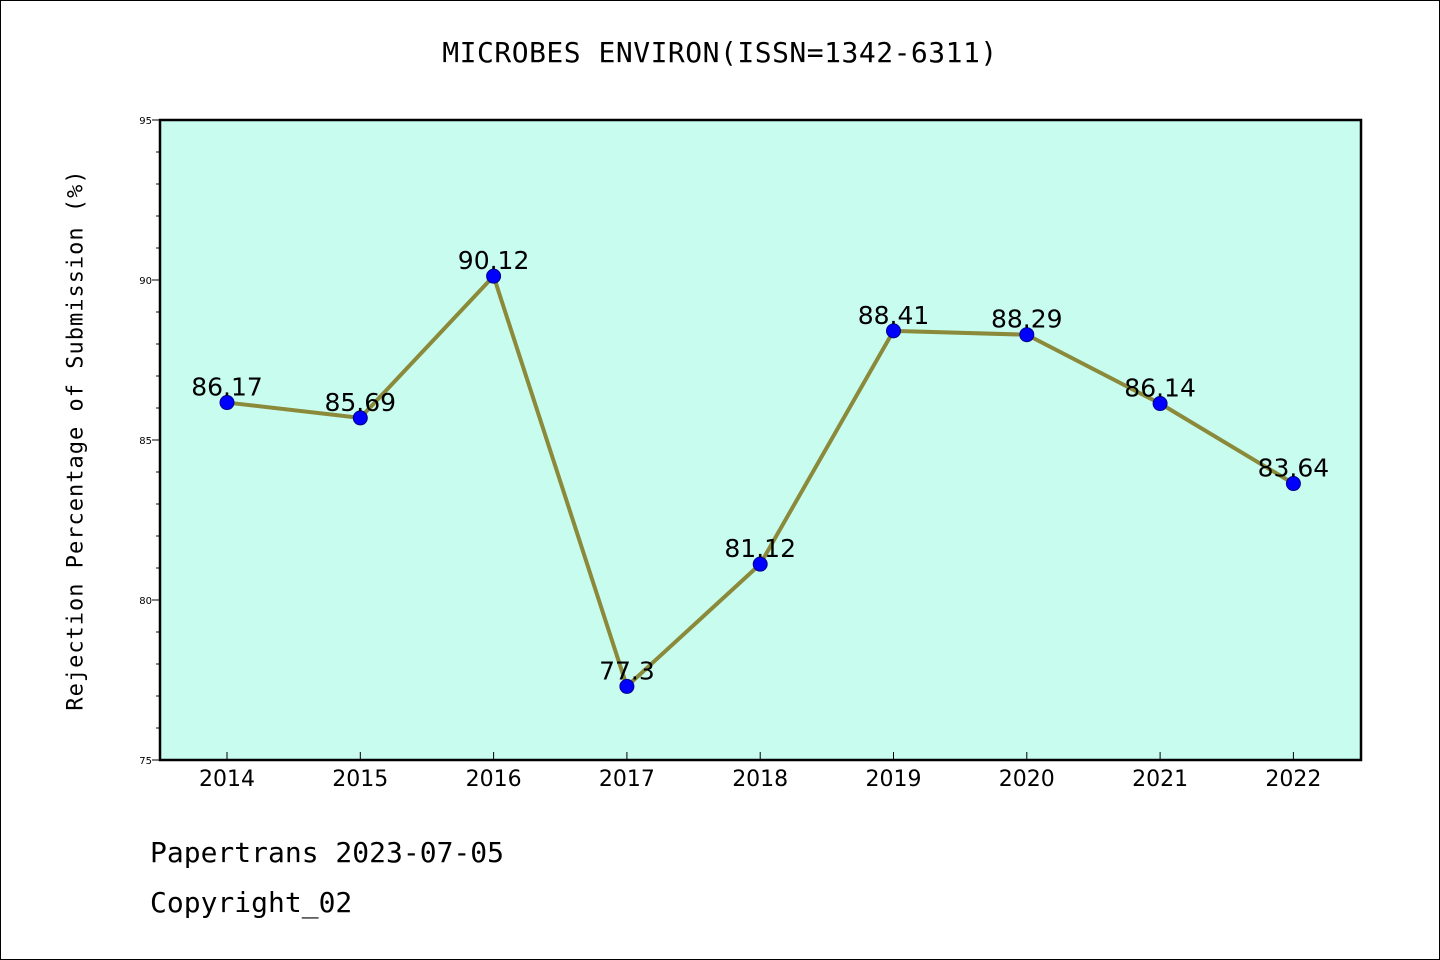 This screenshot has width=1440, height=960. What do you see at coordinates (627, 670) in the screenshot?
I see `data-label: 77.3` at bounding box center [627, 670].